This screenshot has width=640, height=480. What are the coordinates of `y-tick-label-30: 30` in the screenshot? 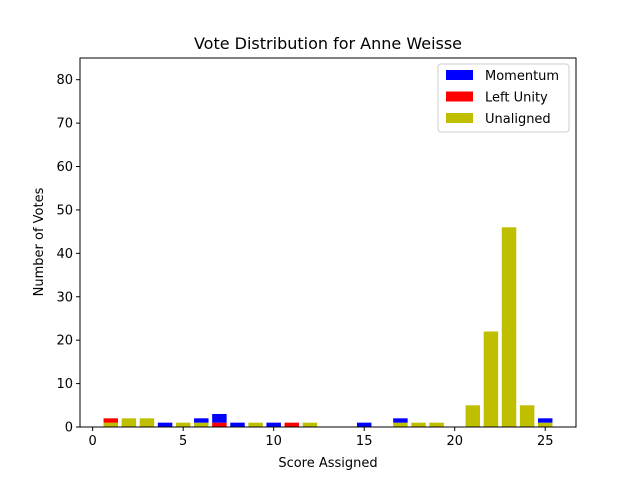 It's located at (64, 297).